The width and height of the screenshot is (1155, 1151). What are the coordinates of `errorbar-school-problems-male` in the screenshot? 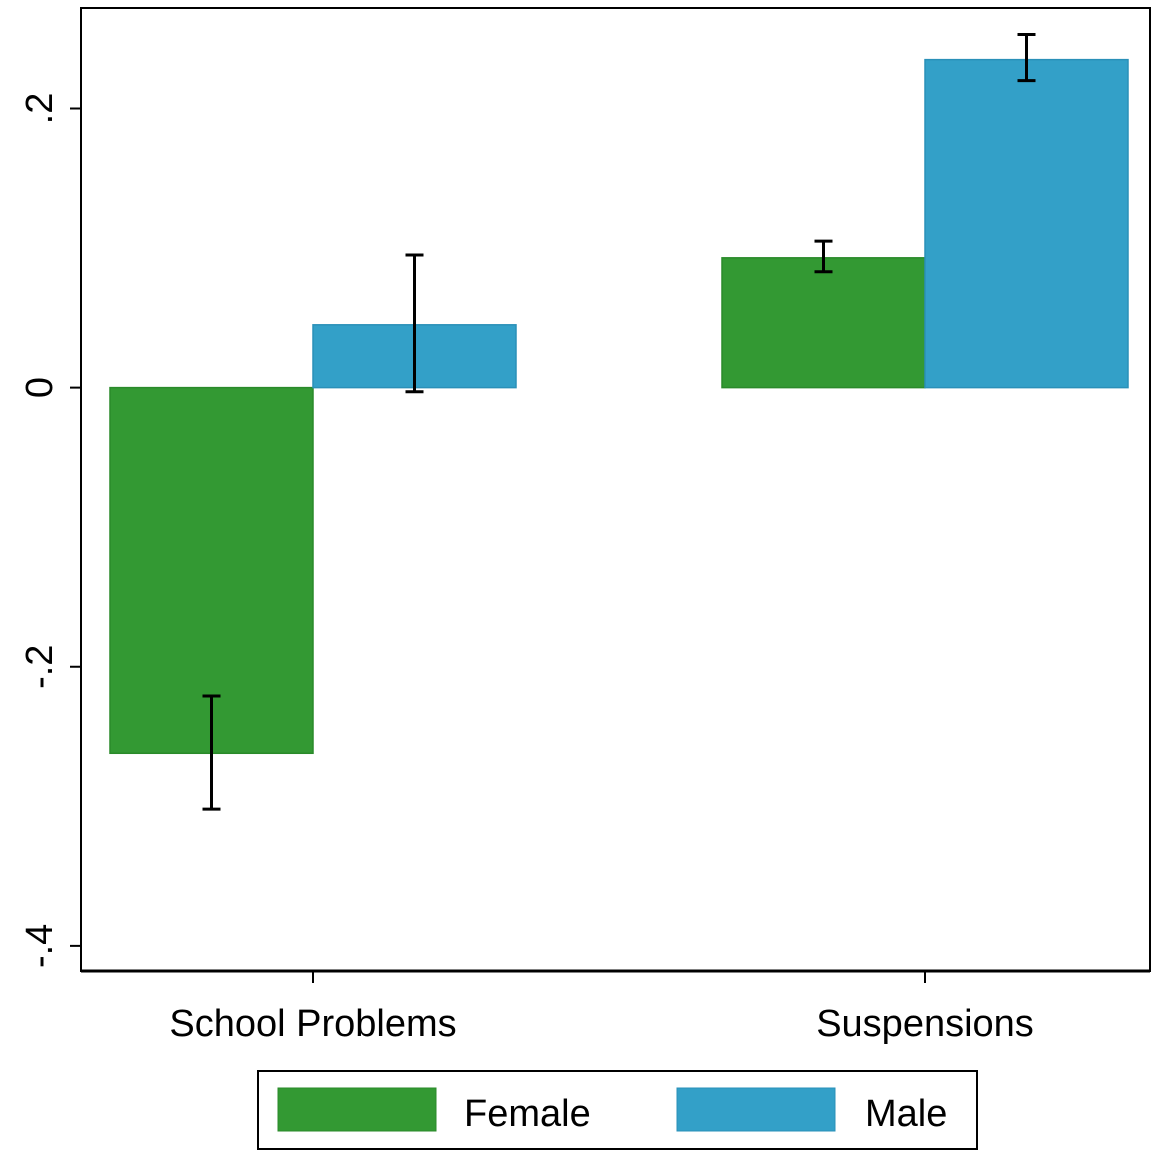 It's located at (414, 323).